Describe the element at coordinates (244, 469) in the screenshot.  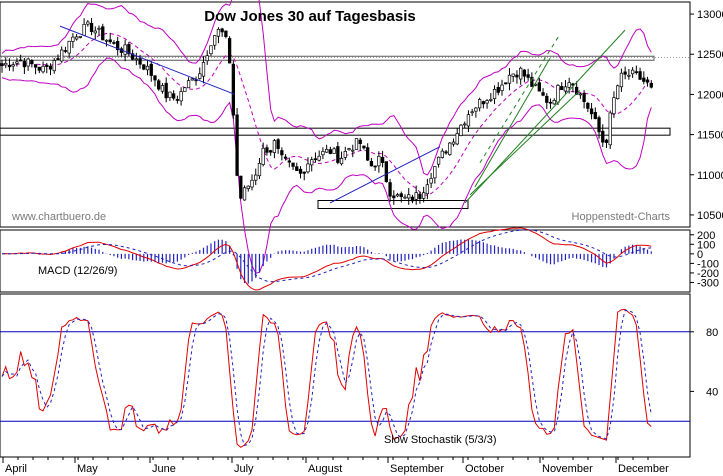
I see `x-tick-label: July` at that location.